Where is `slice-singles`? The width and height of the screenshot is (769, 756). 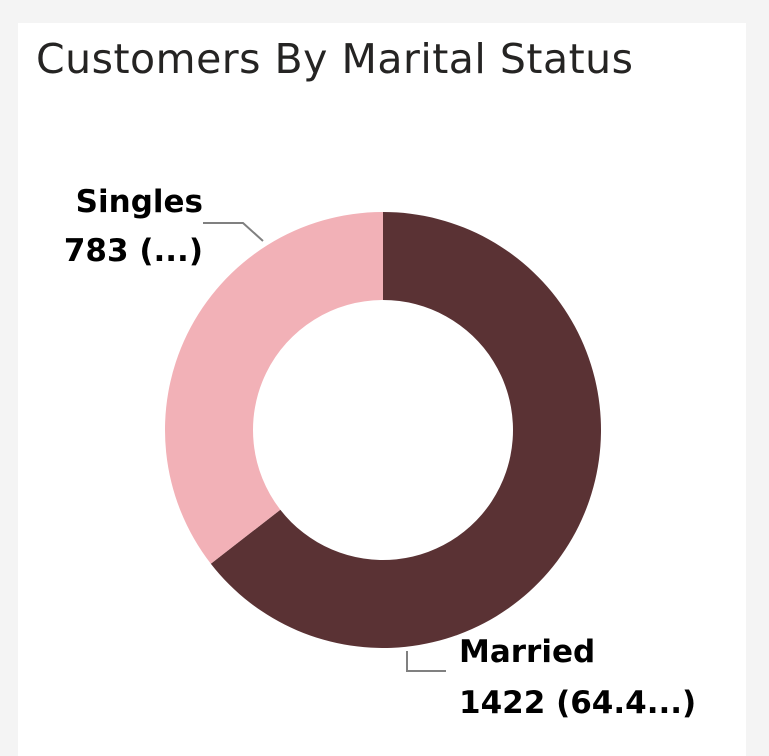
slice-singles is located at coordinates (273, 388).